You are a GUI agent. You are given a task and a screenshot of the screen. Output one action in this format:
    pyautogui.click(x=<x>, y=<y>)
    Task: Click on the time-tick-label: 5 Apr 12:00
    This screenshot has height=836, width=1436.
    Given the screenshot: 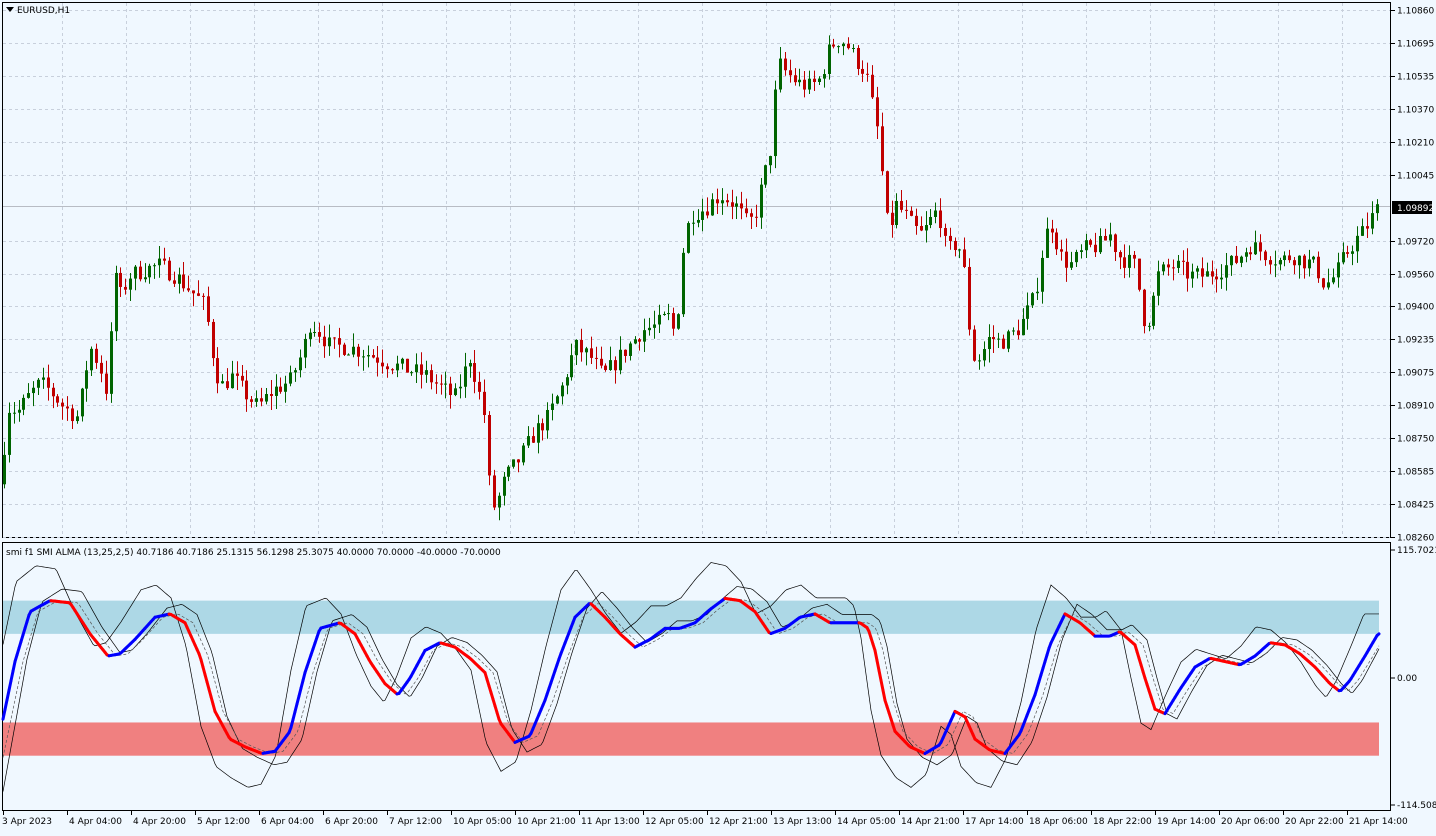 What is the action you would take?
    pyautogui.click(x=223, y=822)
    